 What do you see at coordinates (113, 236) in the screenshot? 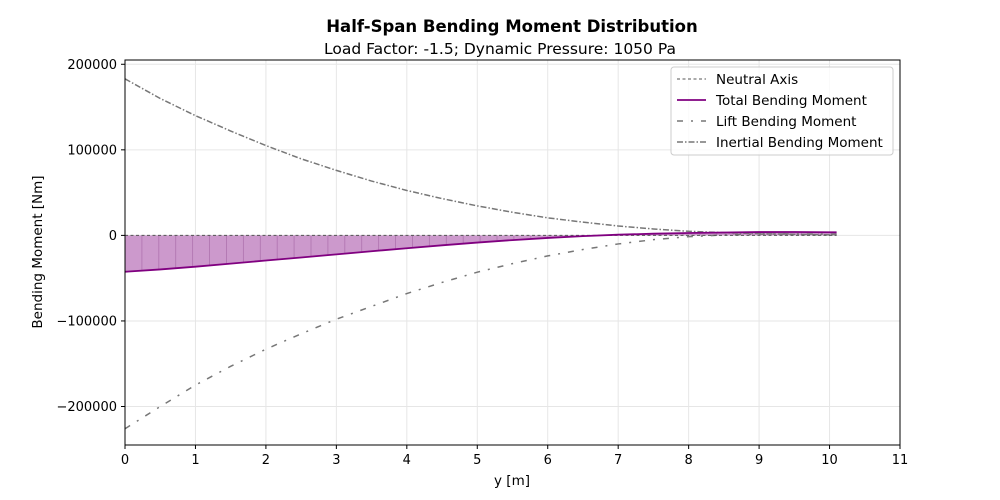
I see `y-tick-label: 0` at bounding box center [113, 236].